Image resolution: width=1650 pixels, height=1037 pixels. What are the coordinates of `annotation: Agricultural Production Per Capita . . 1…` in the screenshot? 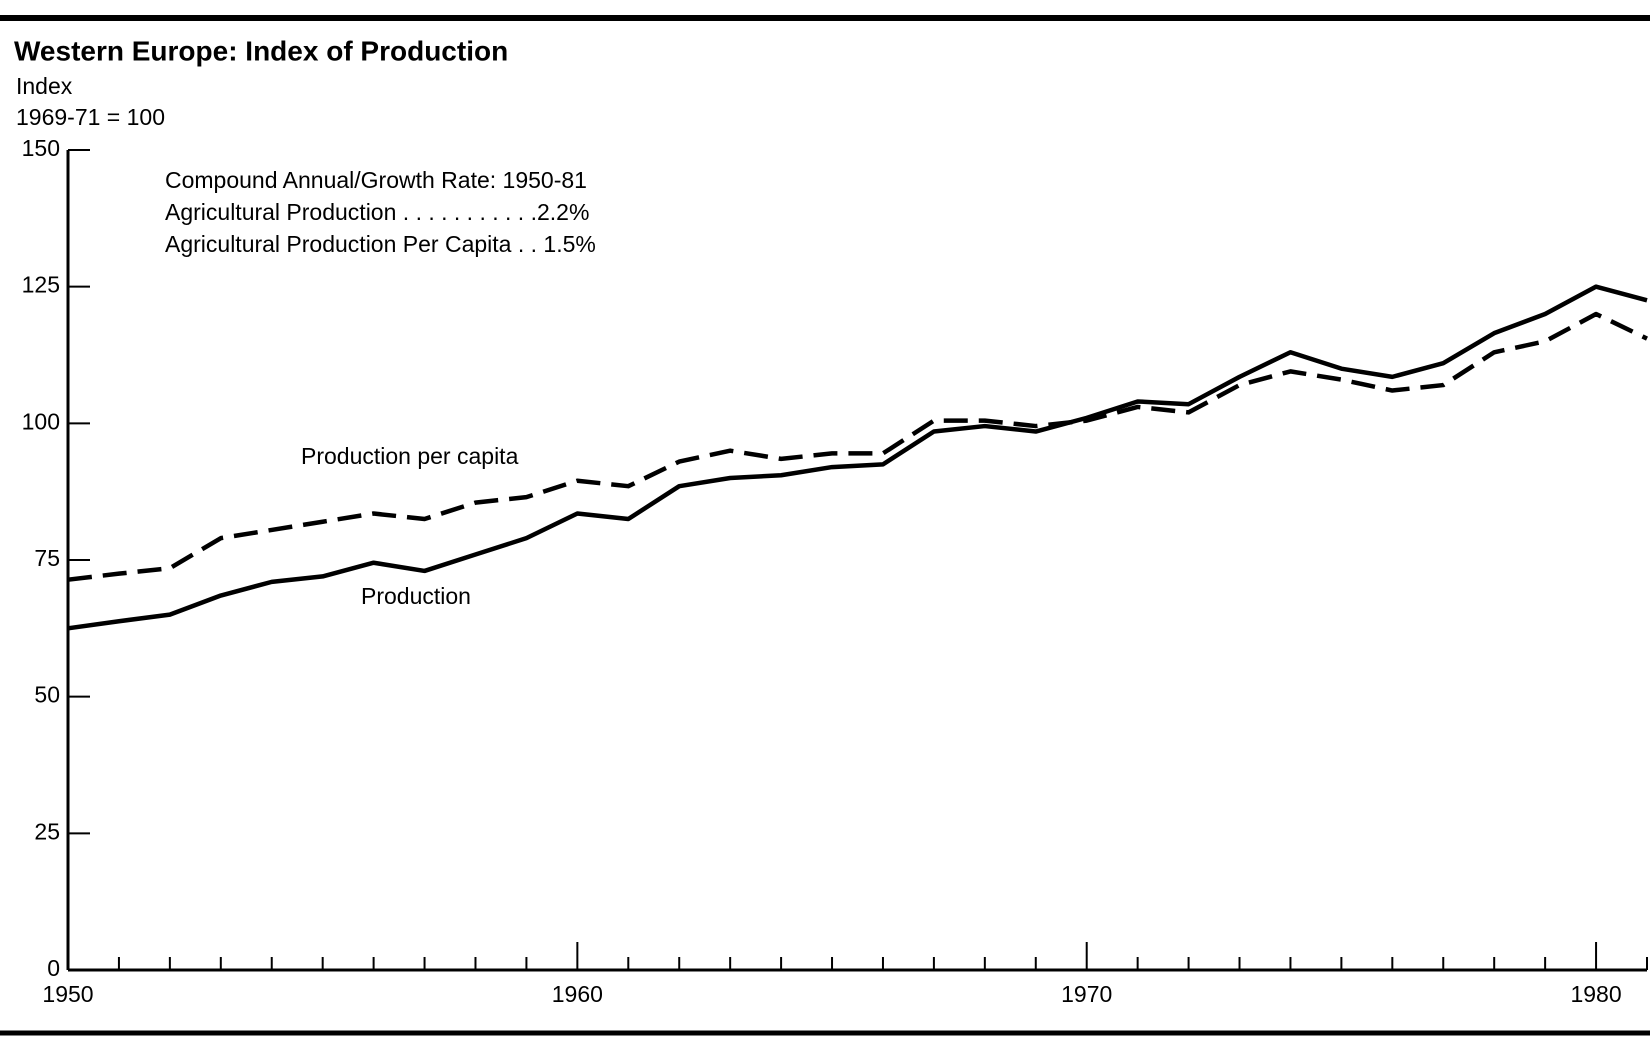 It's located at (380, 244).